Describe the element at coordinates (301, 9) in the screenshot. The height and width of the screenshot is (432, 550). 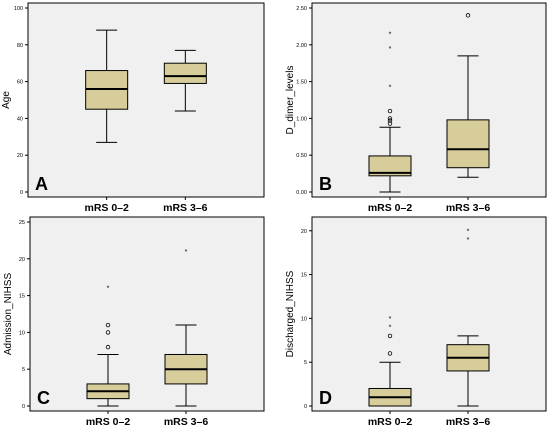
I see `y-tick-label: 2.50` at that location.